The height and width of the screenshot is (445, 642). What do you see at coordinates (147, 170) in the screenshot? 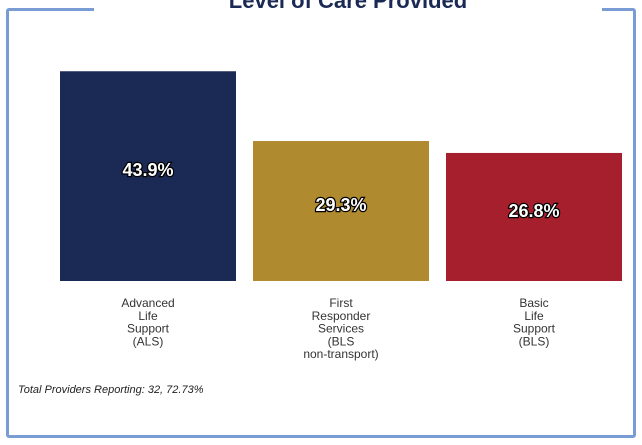
I see `data-label-1: 43.9%` at bounding box center [147, 170].